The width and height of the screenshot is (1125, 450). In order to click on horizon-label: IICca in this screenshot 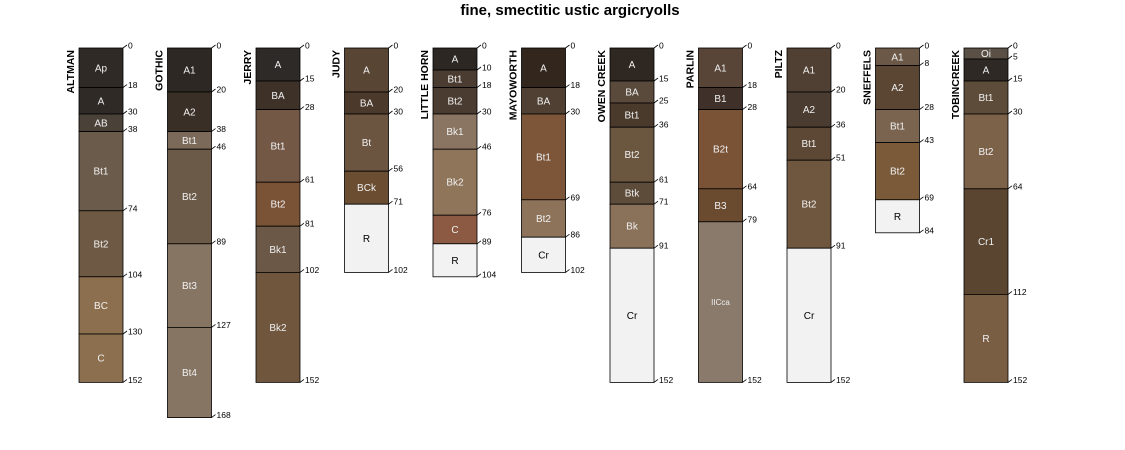, I will do `click(720, 302)`.